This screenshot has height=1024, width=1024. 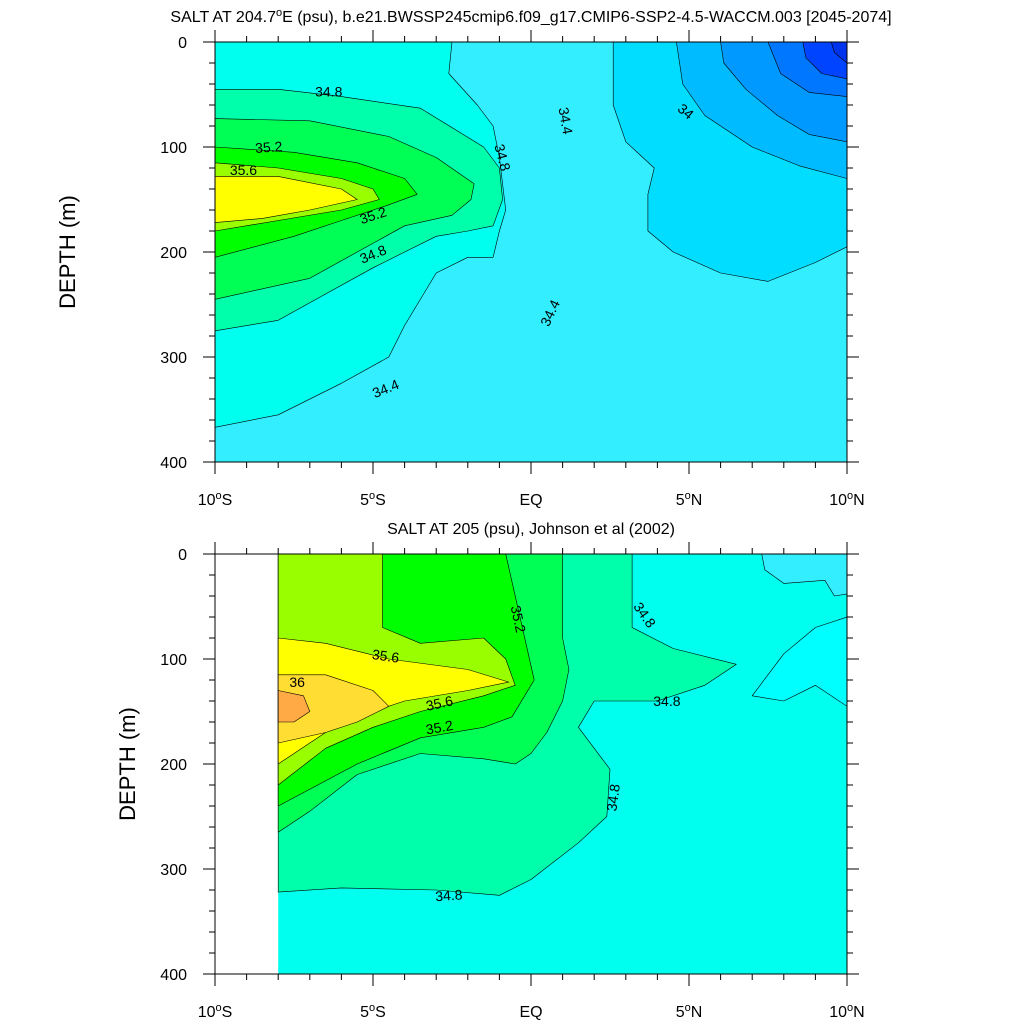 What do you see at coordinates (173, 660) in the screenshot?
I see `panel1-ytick-label-1: 100` at bounding box center [173, 660].